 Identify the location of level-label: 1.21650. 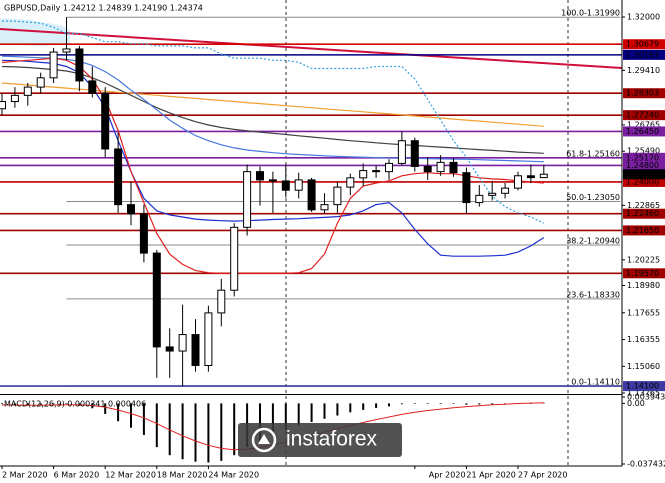
(642, 230).